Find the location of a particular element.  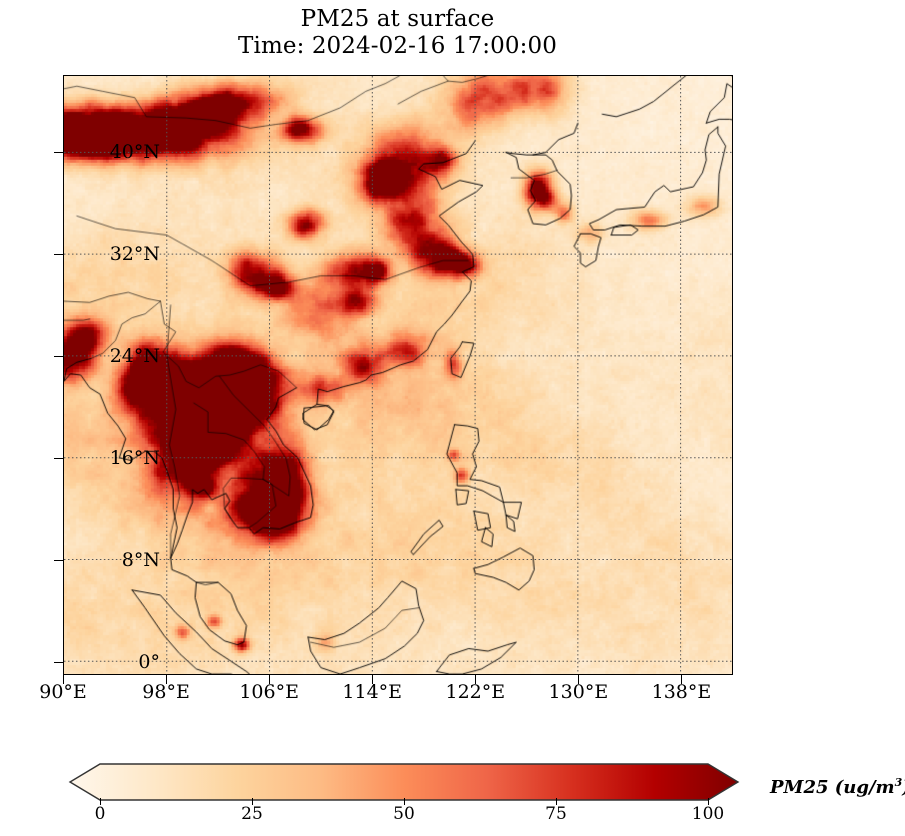

y-tick-label: 8°N is located at coordinates (140, 560).